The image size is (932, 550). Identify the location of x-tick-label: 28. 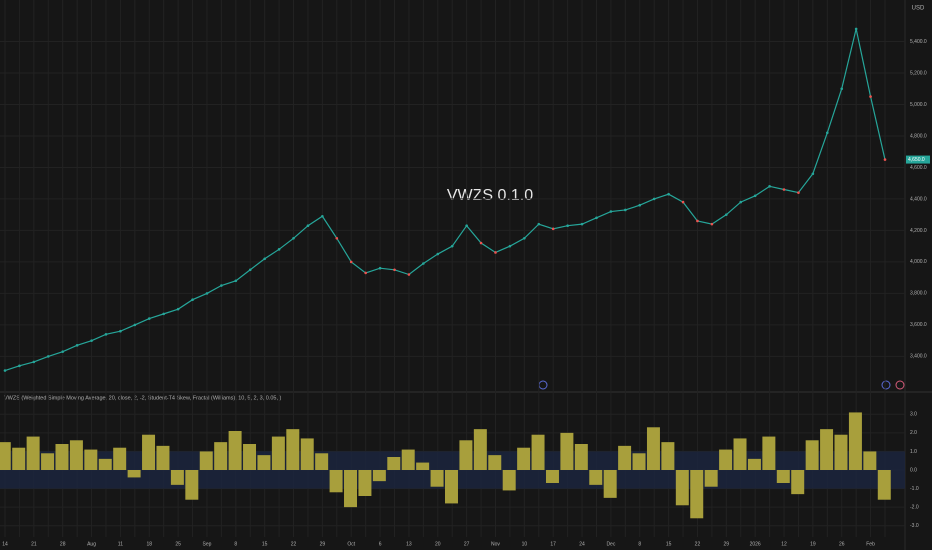
(63, 544).